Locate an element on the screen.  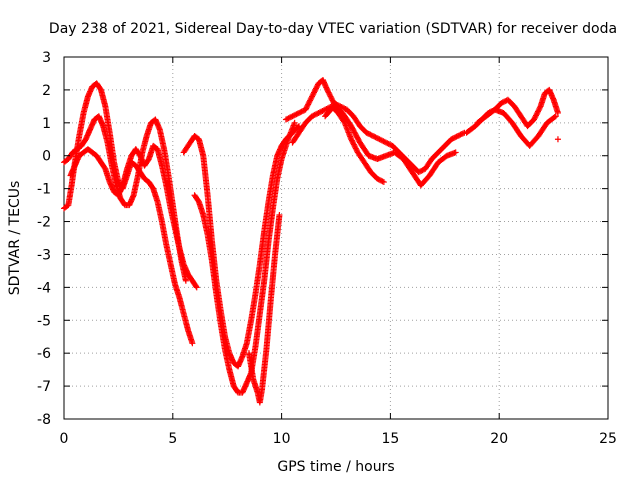
y-tick-label: -2 is located at coordinates (44, 223).